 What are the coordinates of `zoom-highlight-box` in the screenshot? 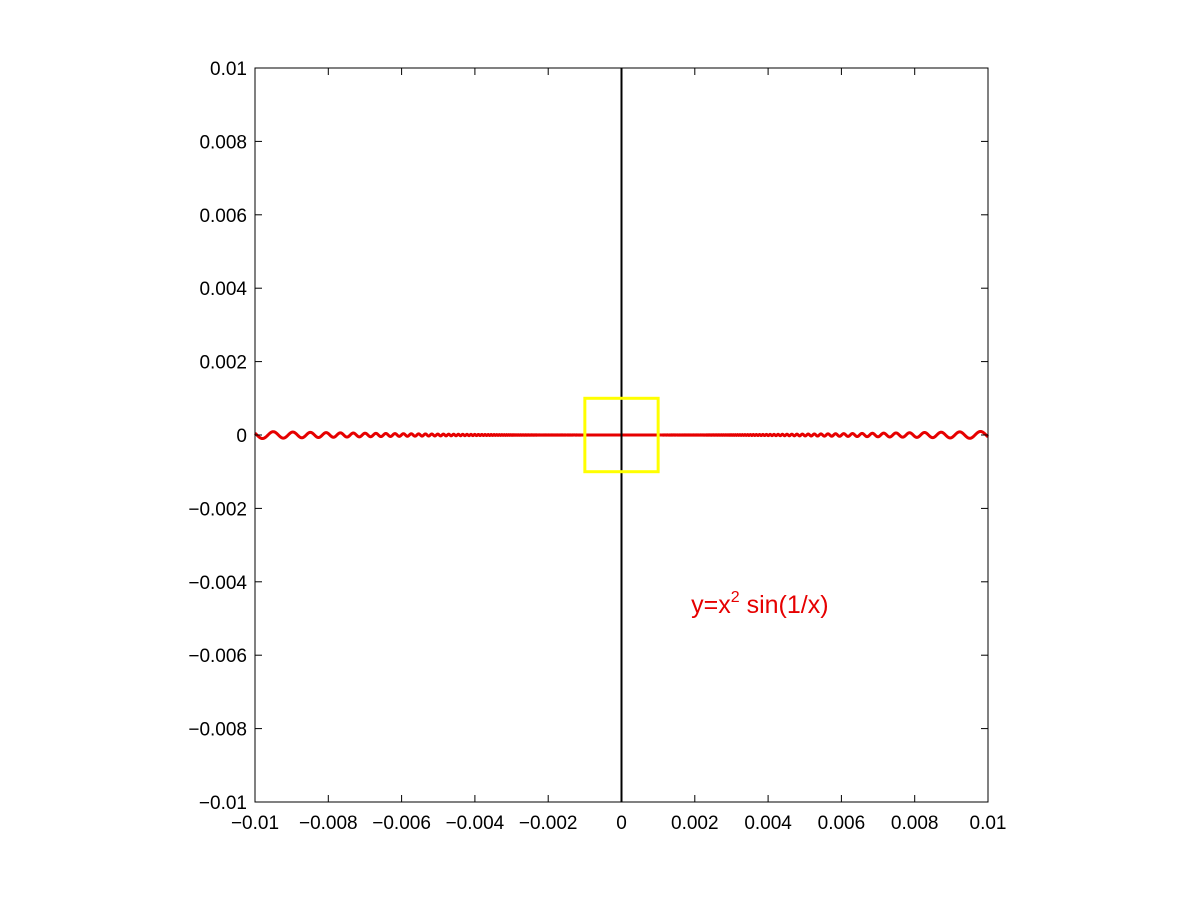 It's located at (621, 435).